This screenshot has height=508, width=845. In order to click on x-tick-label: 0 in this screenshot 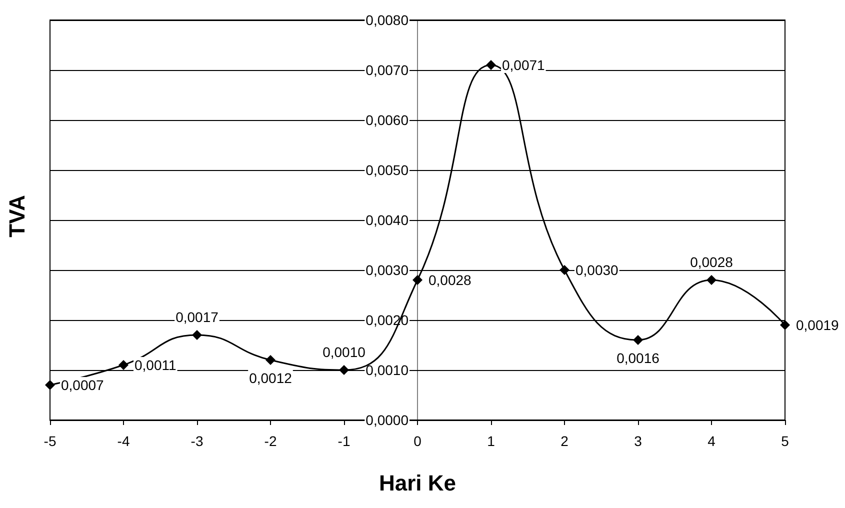, I will do `click(418, 441)`.